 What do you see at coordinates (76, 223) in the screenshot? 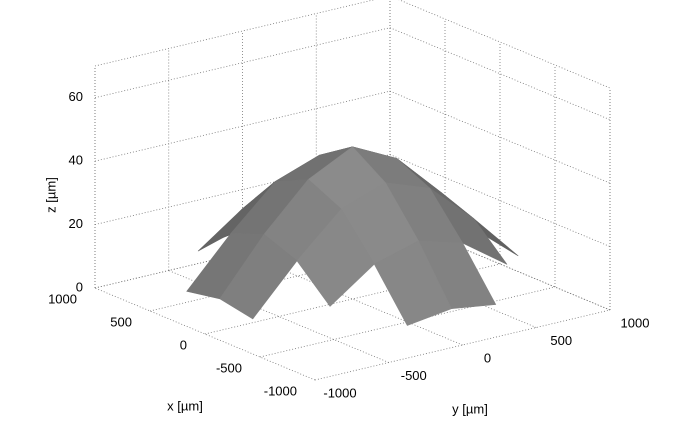
I see `z-tick-label: 20` at bounding box center [76, 223].